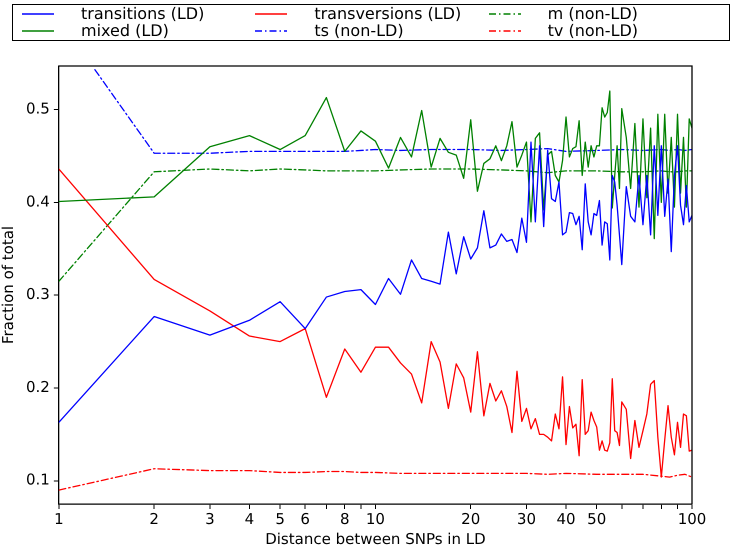 This screenshot has width=736, height=551. What do you see at coordinates (38, 294) in the screenshot?
I see `y-tick-label: 0.3` at bounding box center [38, 294].